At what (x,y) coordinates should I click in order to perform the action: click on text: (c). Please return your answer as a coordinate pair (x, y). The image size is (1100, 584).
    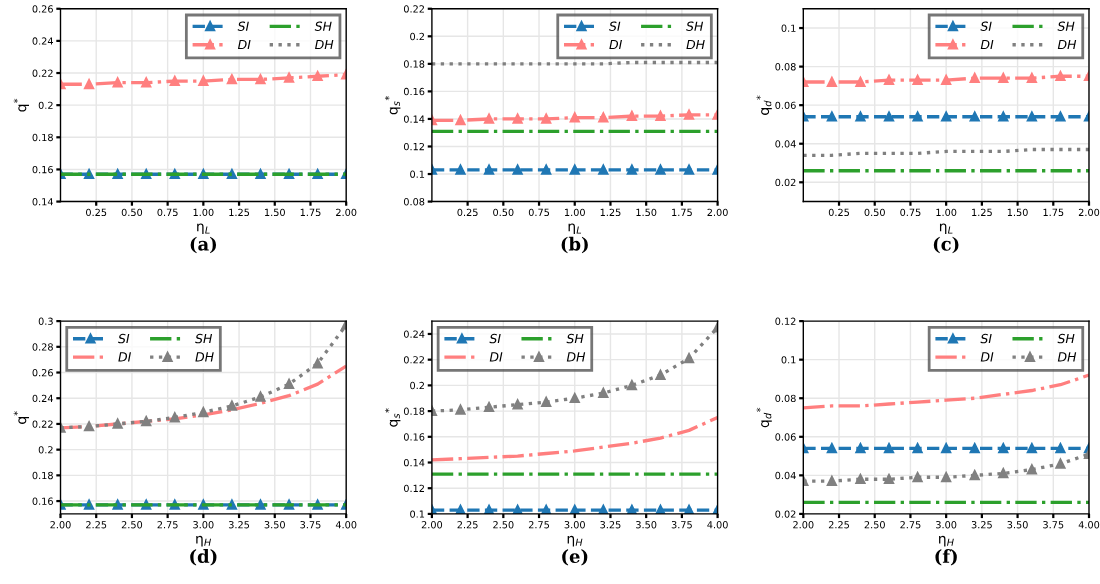
    Looking at the image, I should click on (946, 245).